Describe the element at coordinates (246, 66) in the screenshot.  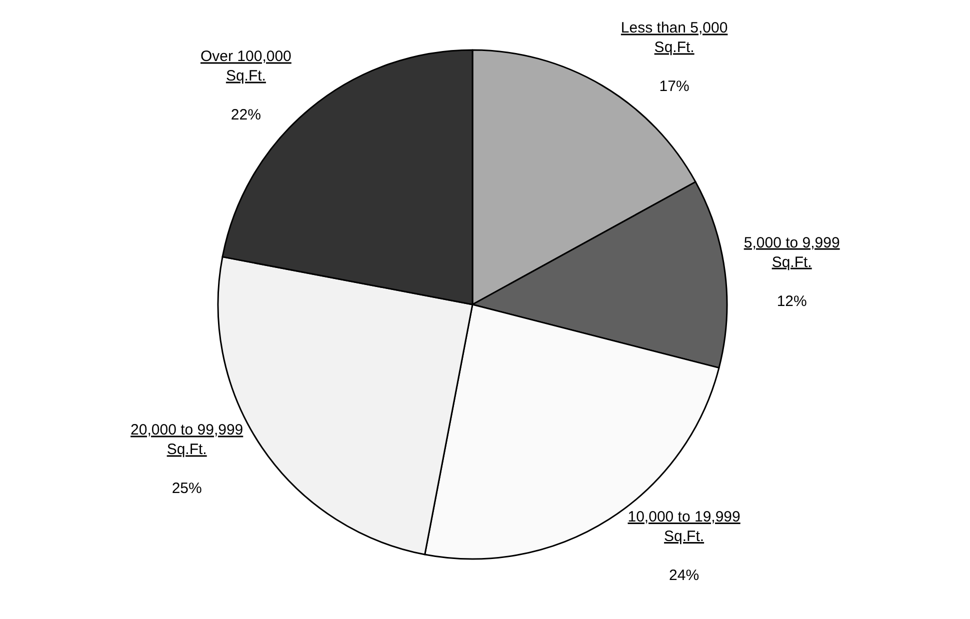
I see `slice-label: Over 100,000 Sq.Ft.` at that location.